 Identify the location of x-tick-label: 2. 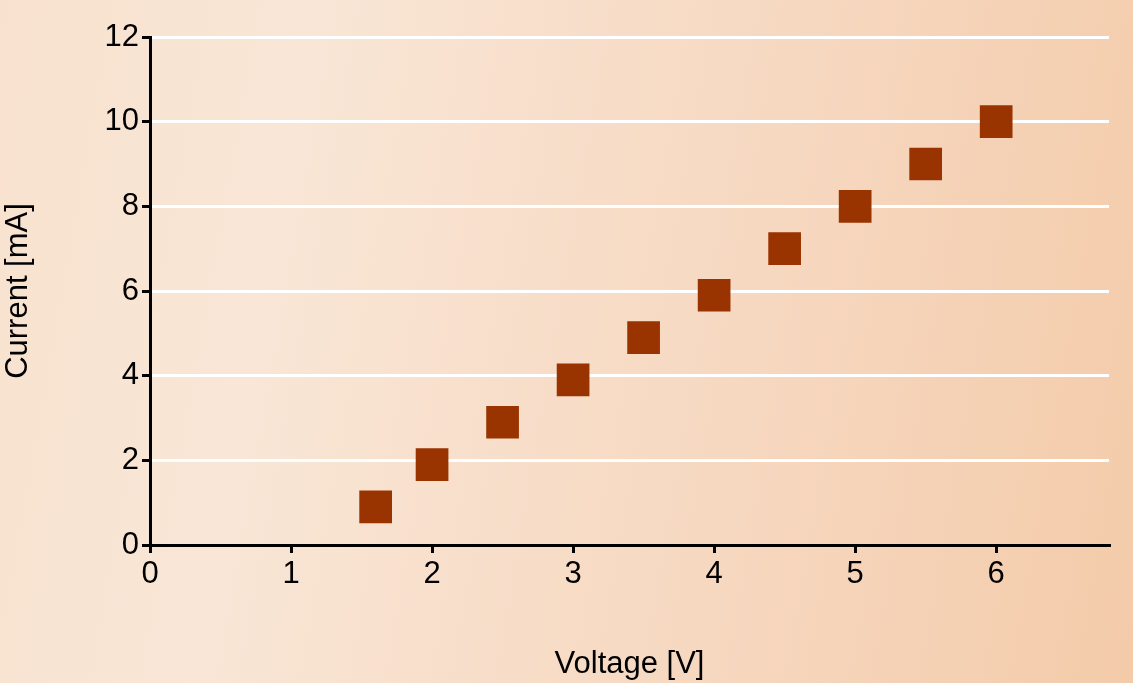
(432, 573).